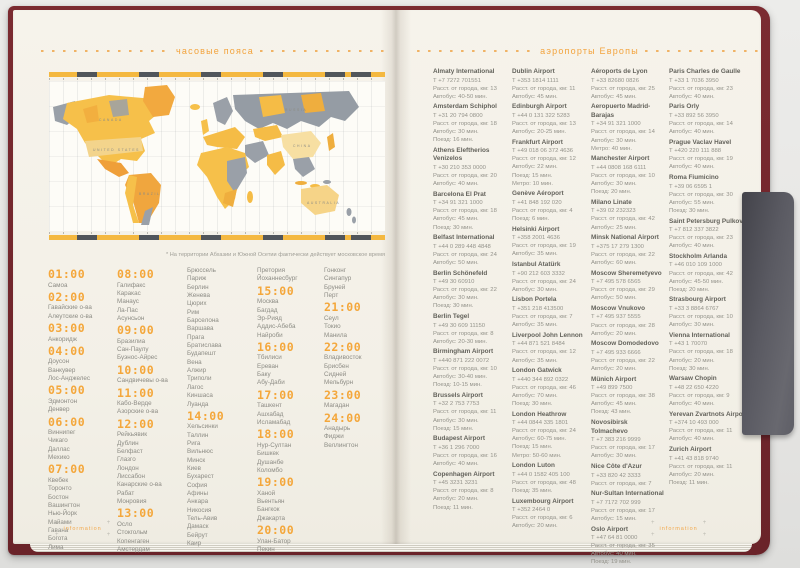 The image size is (800, 568). Describe the element at coordinates (136, 423) in the screenshot. I see `timezone-time: 12:00` at that location.